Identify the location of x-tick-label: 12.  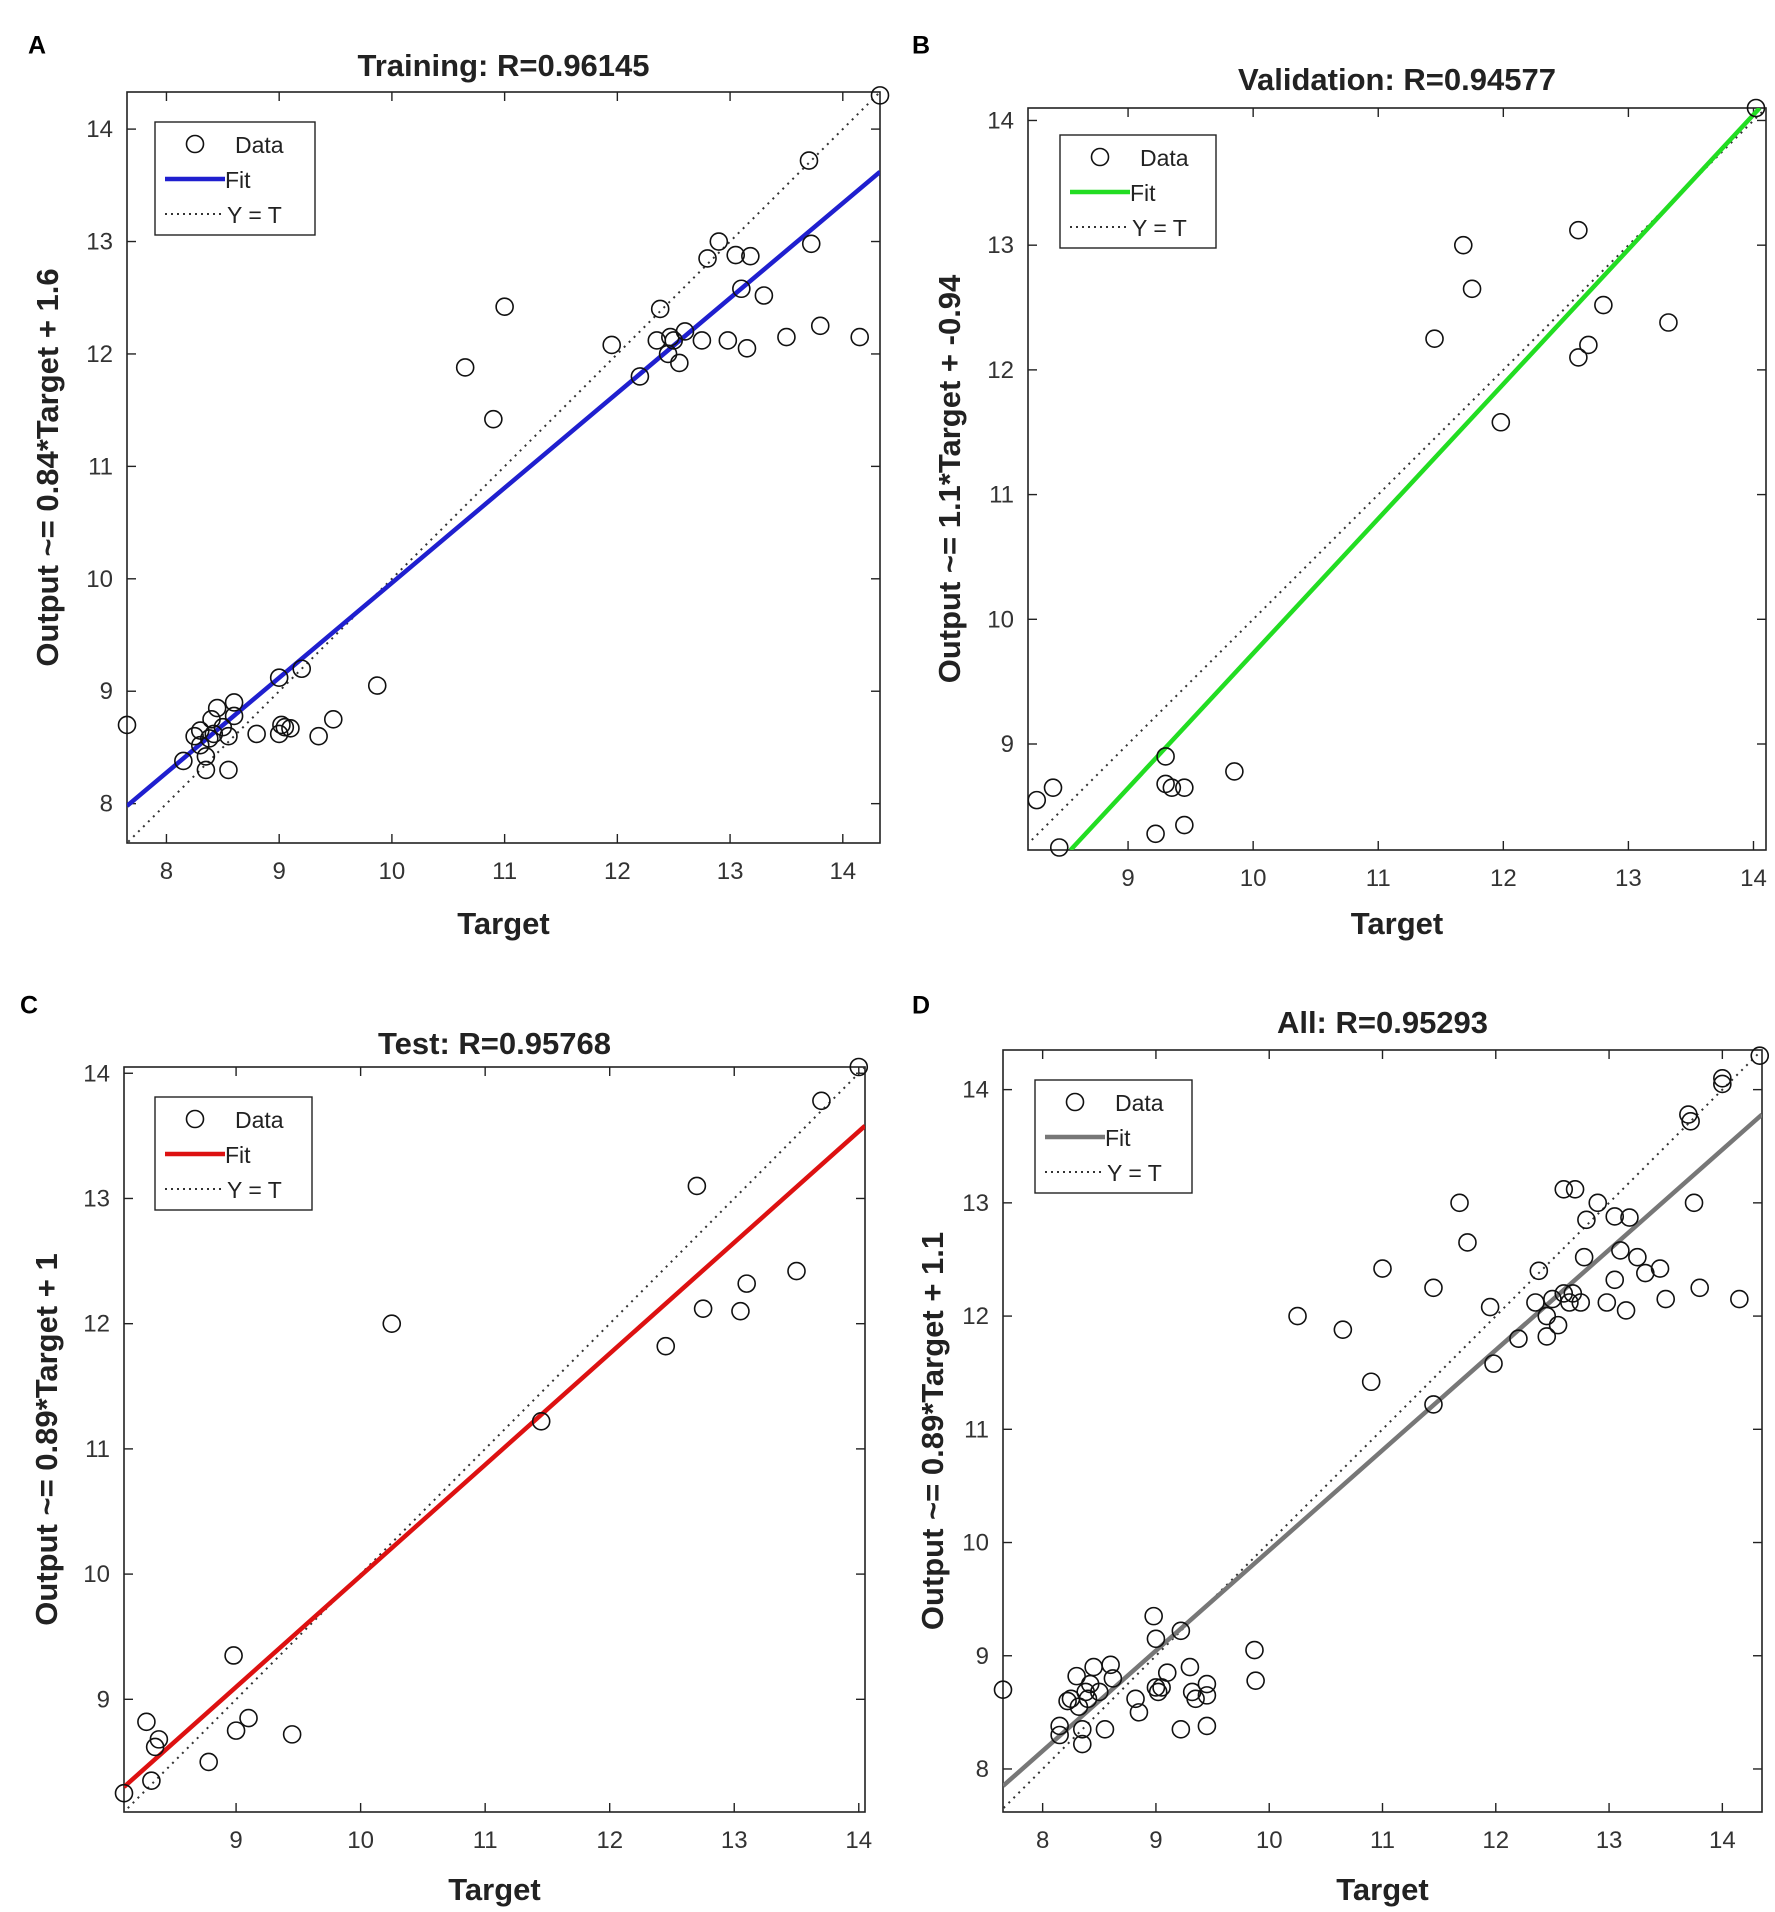
(1495, 1840).